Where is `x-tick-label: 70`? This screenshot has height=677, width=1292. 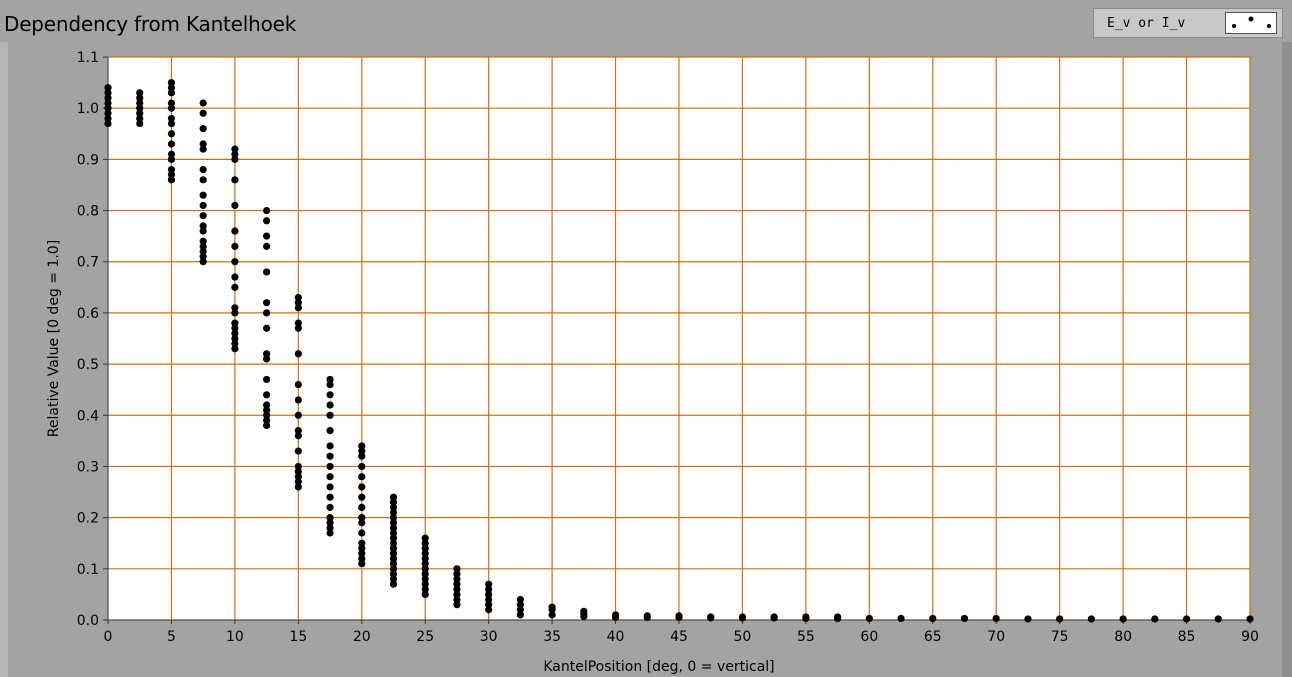 x-tick-label: 70 is located at coordinates (996, 637).